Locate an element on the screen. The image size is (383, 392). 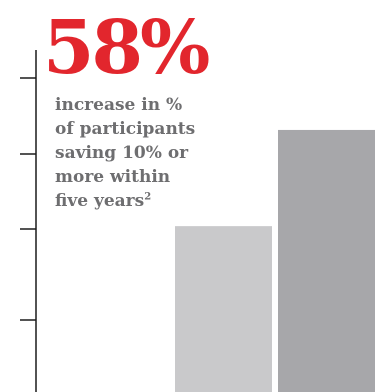
caption-line-3: saving 10% or is located at coordinates (122, 153).